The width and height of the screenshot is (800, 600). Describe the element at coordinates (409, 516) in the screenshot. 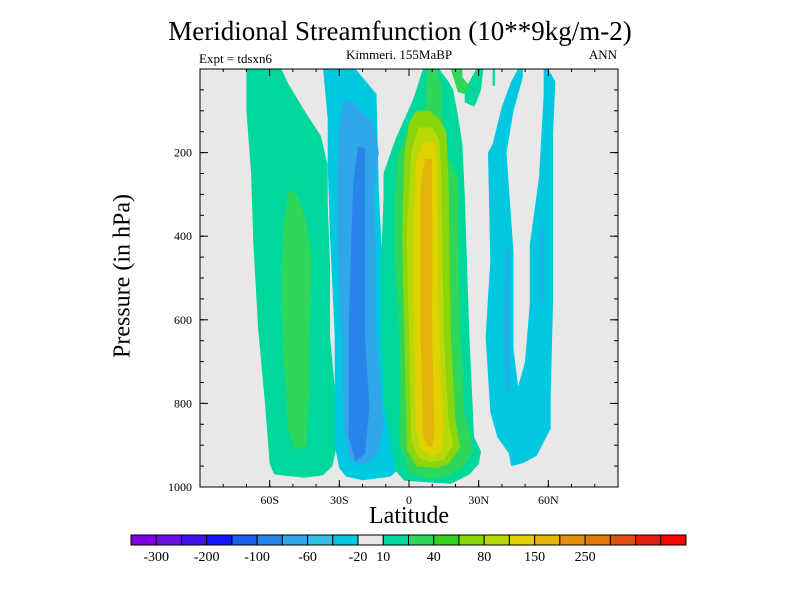

I see `x-axis-label: Latitude` at that location.